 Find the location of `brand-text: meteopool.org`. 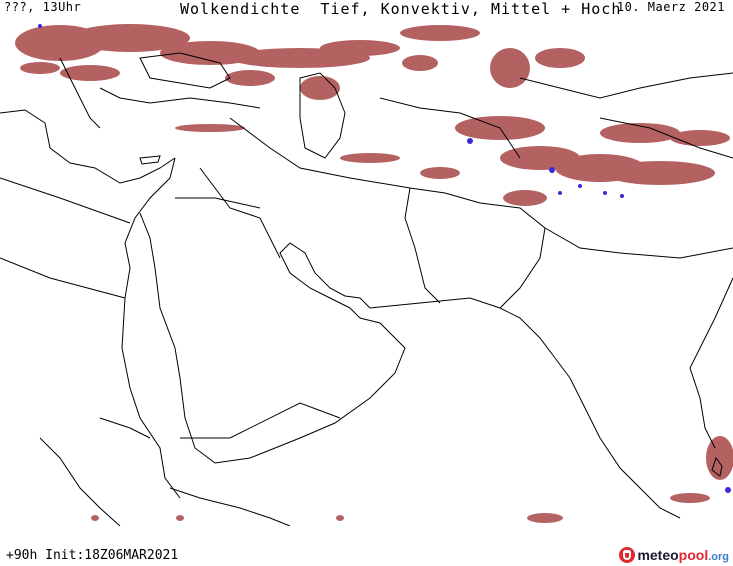

brand-text: meteopool.org is located at coordinates (683, 555).